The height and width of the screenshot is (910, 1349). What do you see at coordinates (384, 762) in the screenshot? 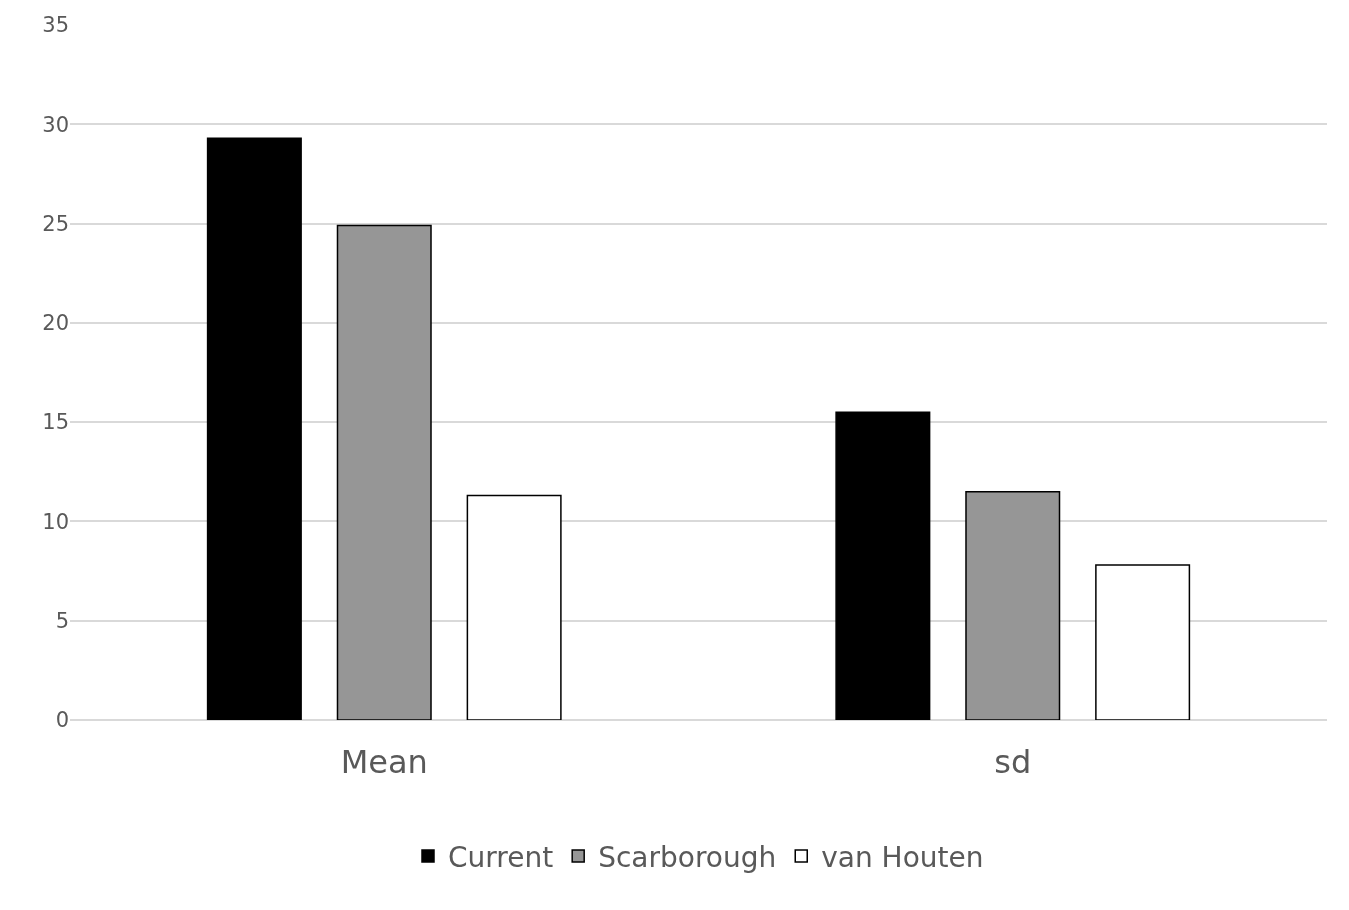
I see `x-tick-label: Mean` at bounding box center [384, 762].